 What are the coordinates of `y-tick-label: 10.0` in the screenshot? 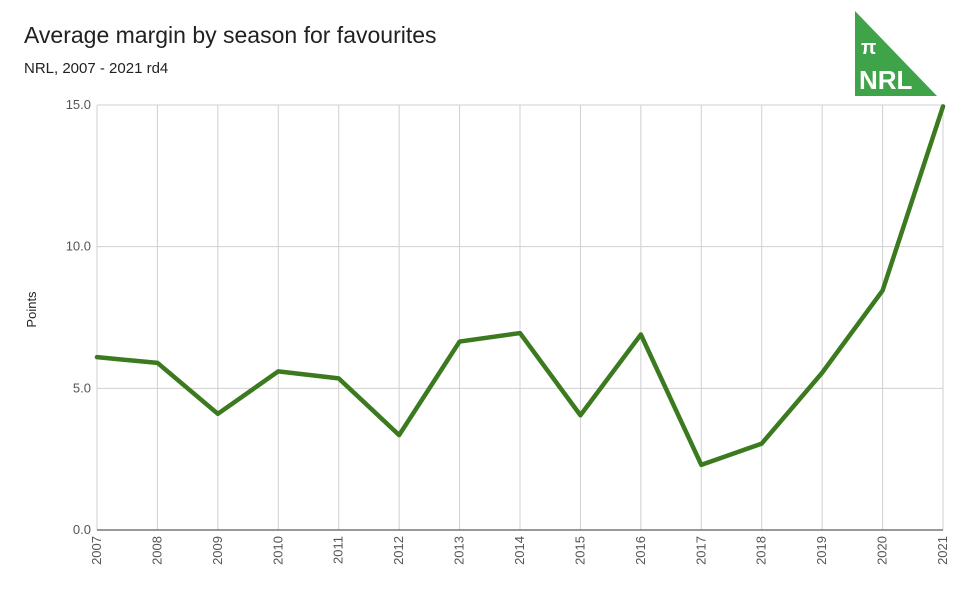 It's located at (78, 246).